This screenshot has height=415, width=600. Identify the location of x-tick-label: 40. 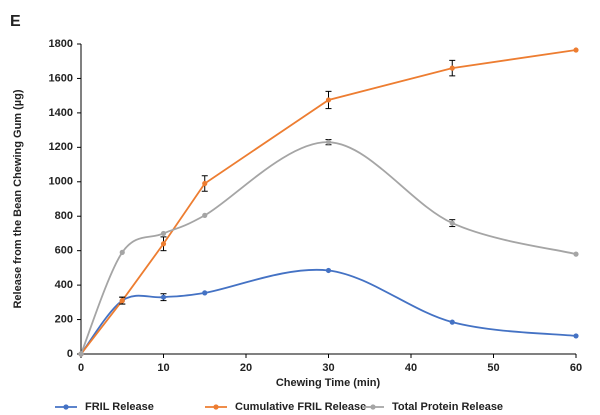
(411, 368).